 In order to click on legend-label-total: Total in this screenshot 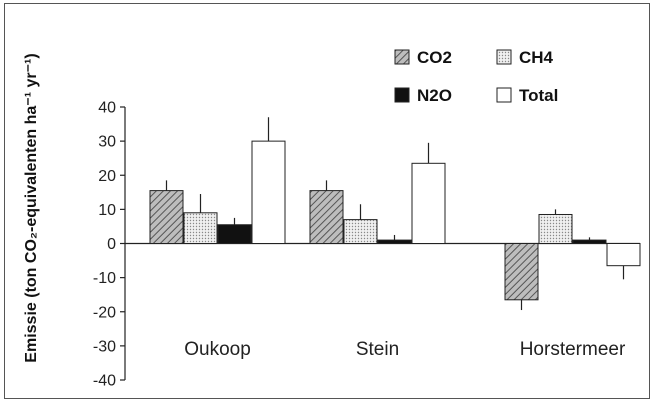, I will do `click(538, 95)`.